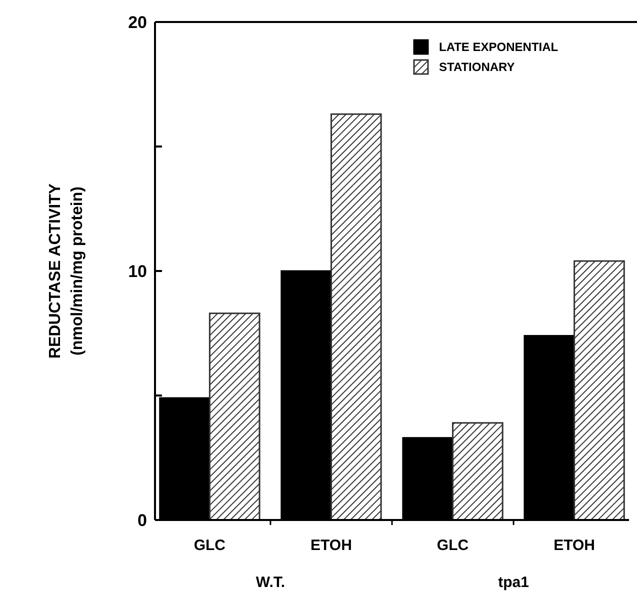 The image size is (637, 595). Describe the element at coordinates (137, 22) in the screenshot. I see `y-tick-label: 20` at that location.